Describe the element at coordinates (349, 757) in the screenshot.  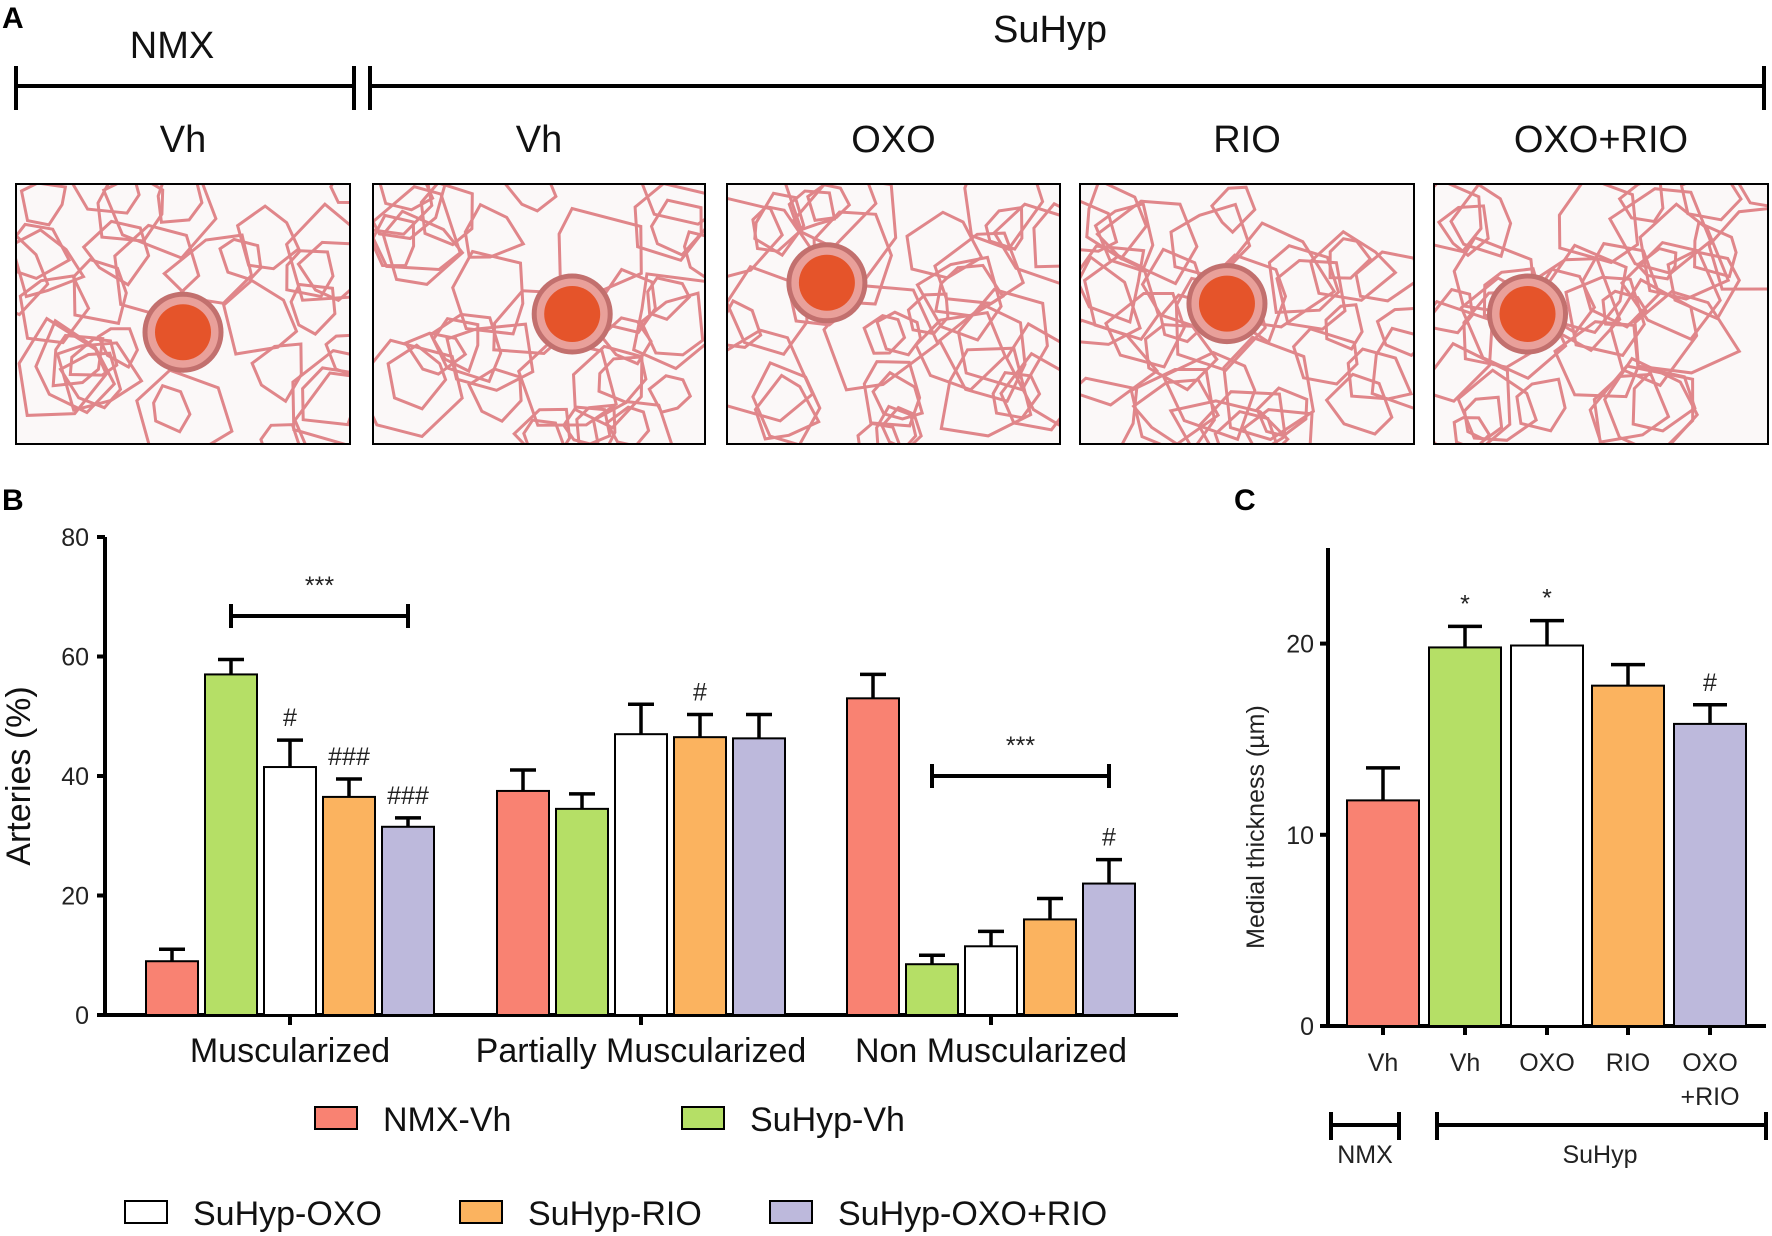
I see `significance-mark: ###` at that location.